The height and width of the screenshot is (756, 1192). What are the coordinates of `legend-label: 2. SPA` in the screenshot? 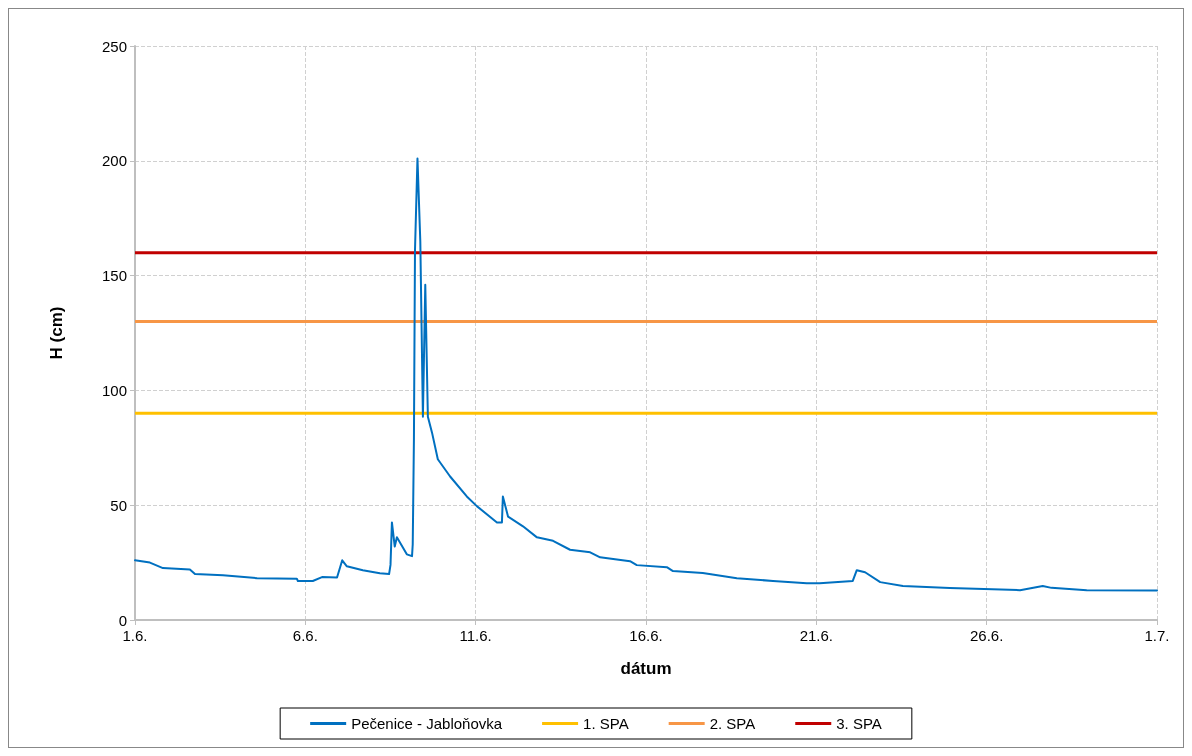 It's located at (732, 723).